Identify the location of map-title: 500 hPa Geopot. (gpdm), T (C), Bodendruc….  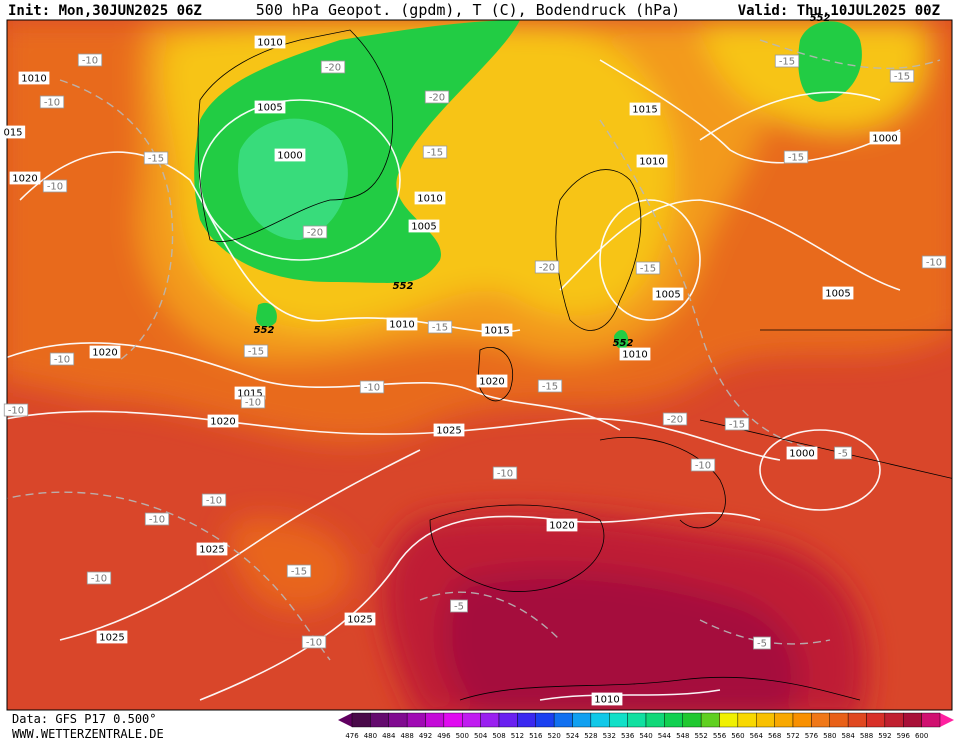
(468, 10).